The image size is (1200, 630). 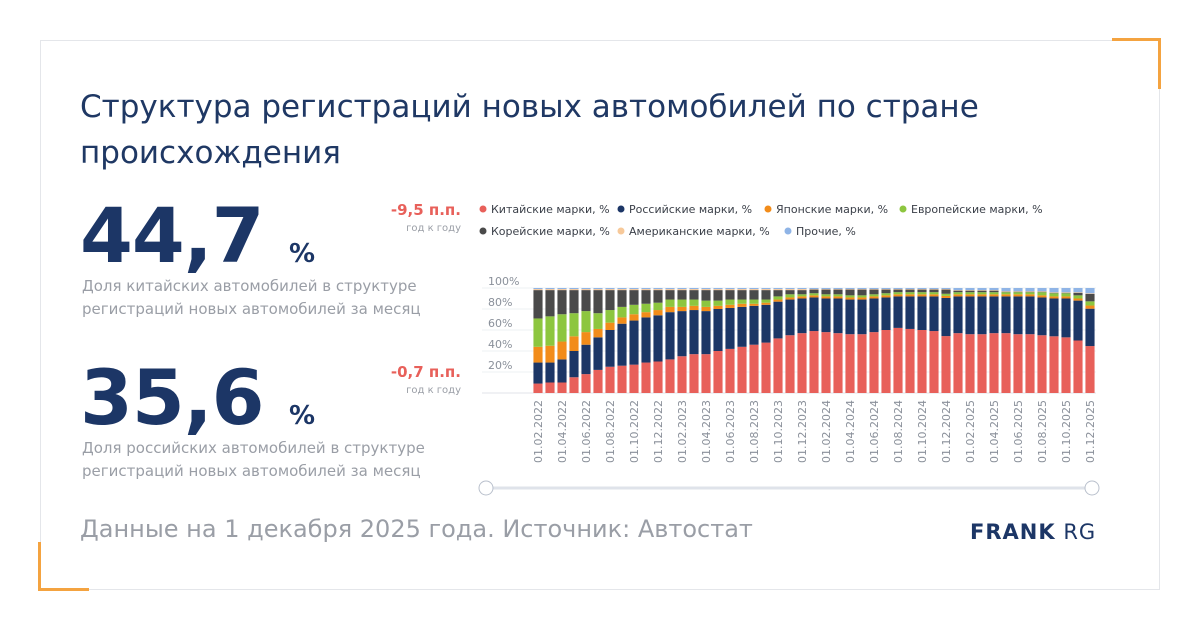 What do you see at coordinates (562, 431) in the screenshot?
I see `x-tick-label: 01.04.2022` at bounding box center [562, 431].